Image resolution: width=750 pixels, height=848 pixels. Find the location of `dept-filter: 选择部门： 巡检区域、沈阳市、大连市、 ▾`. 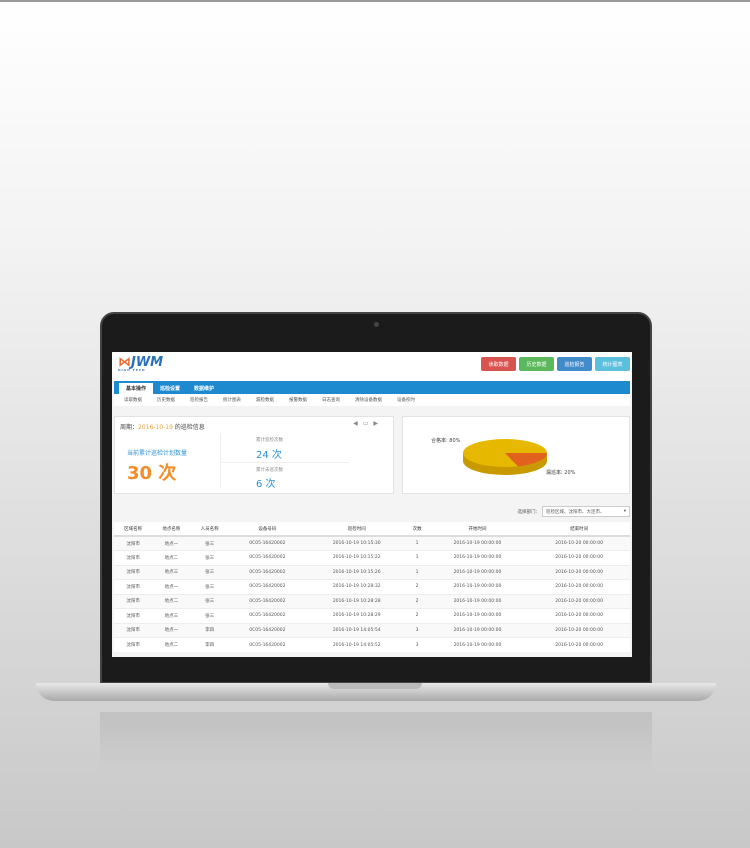

dept-filter: 选择部门： 巡检区域、沈阳市、大连市、 ▾ is located at coordinates (574, 511).